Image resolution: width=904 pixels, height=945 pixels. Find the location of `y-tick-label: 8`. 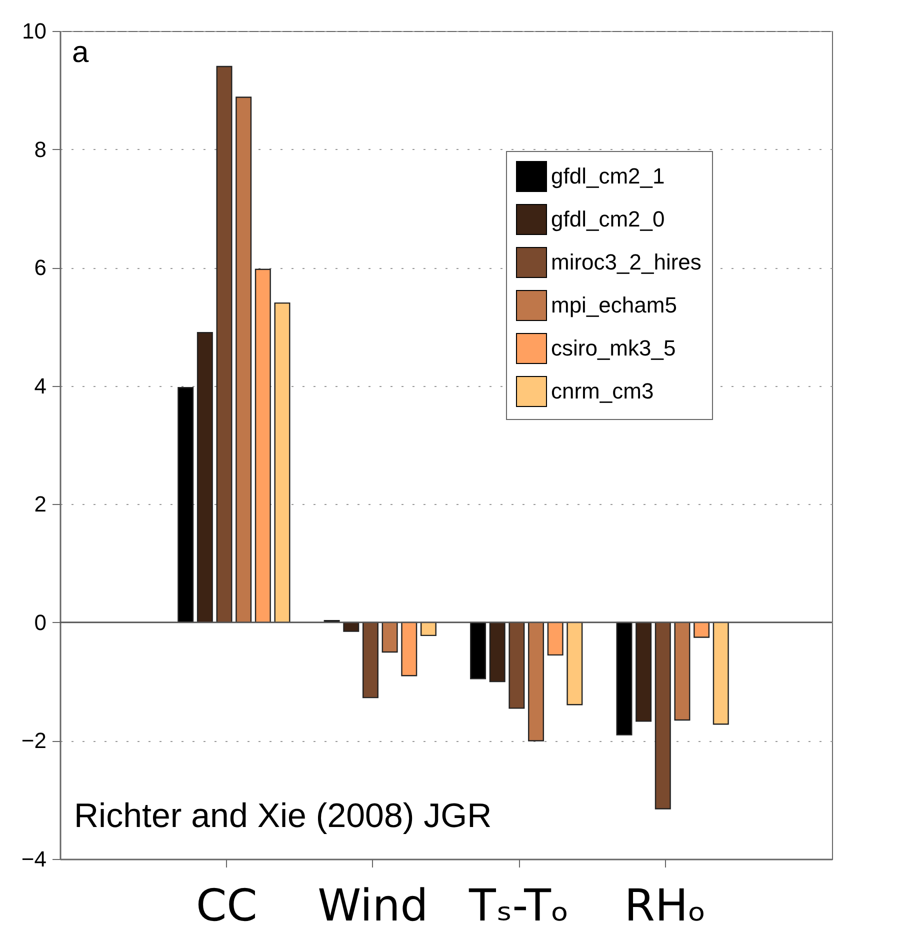

y-tick-label: 8 is located at coordinates (40, 149).